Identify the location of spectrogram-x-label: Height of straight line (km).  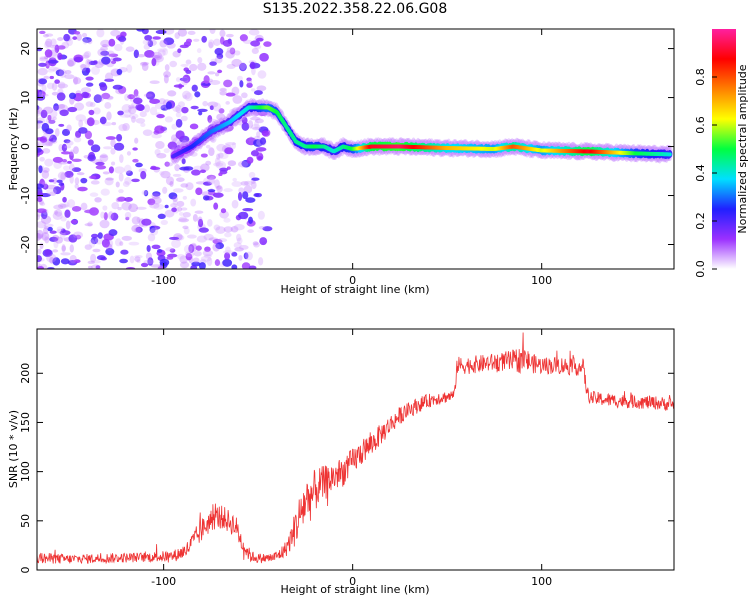
(354, 289).